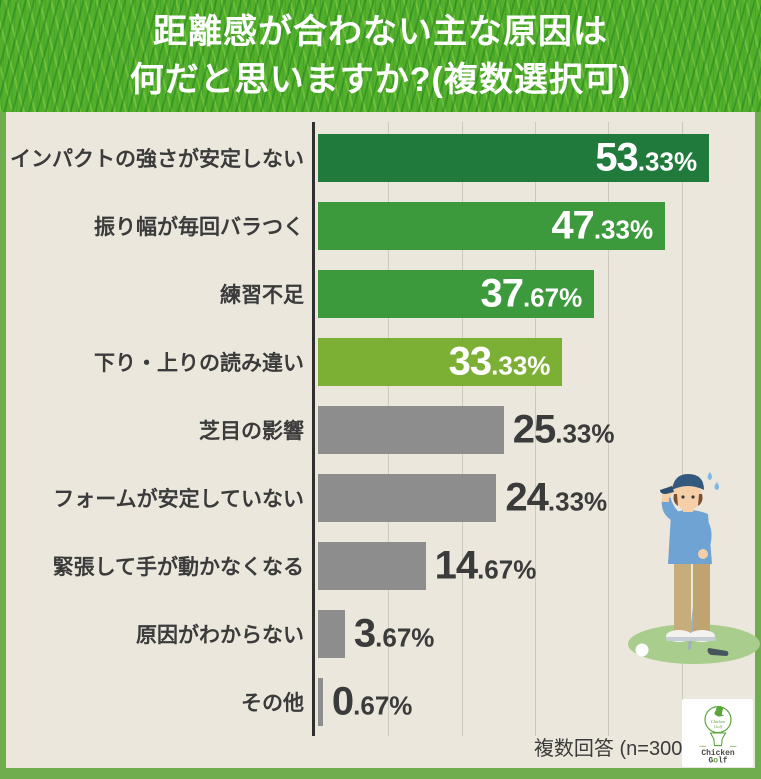  I want to click on bar-value: 53.33%, so click(646, 157).